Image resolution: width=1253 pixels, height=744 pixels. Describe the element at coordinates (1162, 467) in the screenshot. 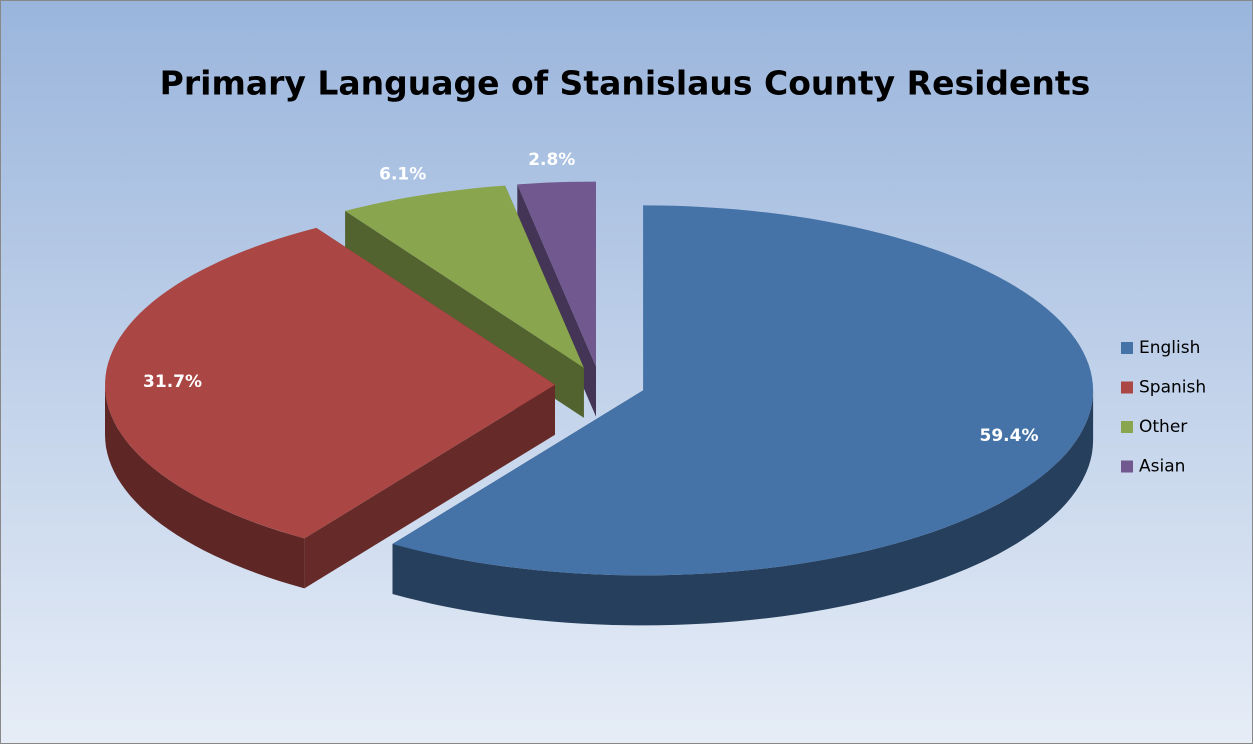

I see `legend-label: Asian` at that location.